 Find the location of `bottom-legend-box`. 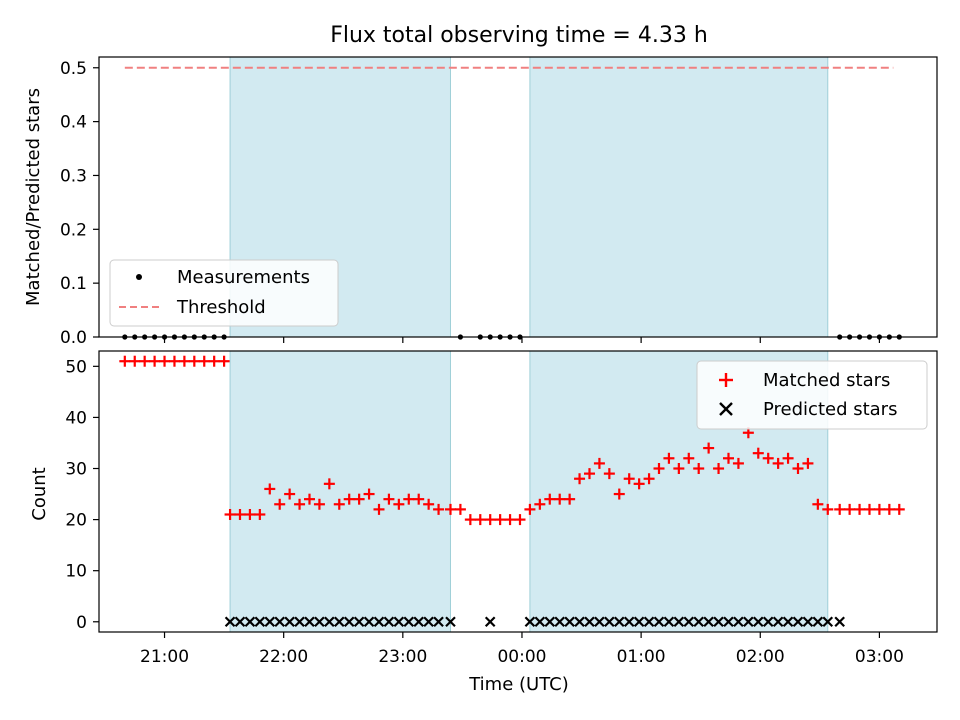

bottom-legend-box is located at coordinates (812, 395).